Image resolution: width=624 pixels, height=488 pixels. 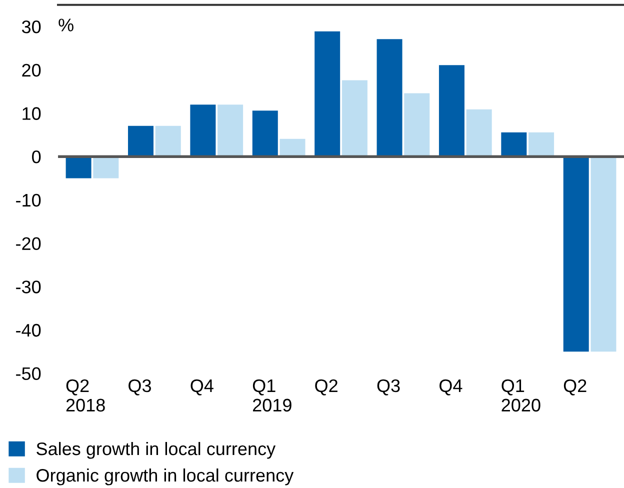 I want to click on y-tick-label: -40, so click(x=28, y=330).